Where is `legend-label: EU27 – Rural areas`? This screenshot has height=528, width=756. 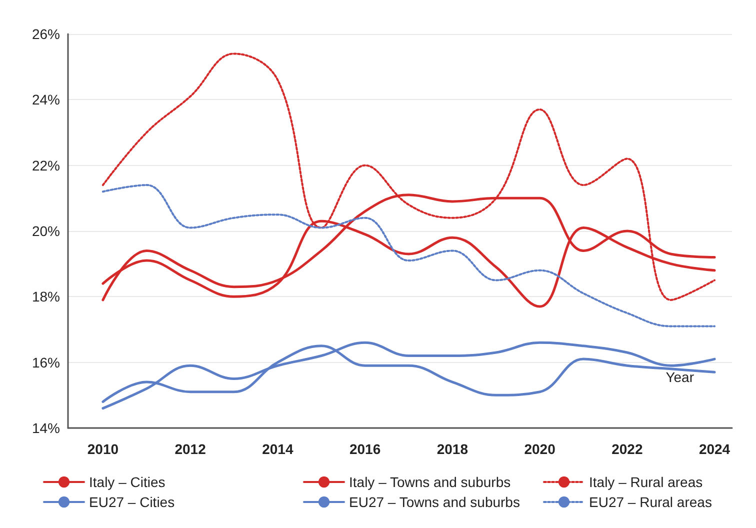
legend-label: EU27 – Rural areas is located at coordinates (650, 502).